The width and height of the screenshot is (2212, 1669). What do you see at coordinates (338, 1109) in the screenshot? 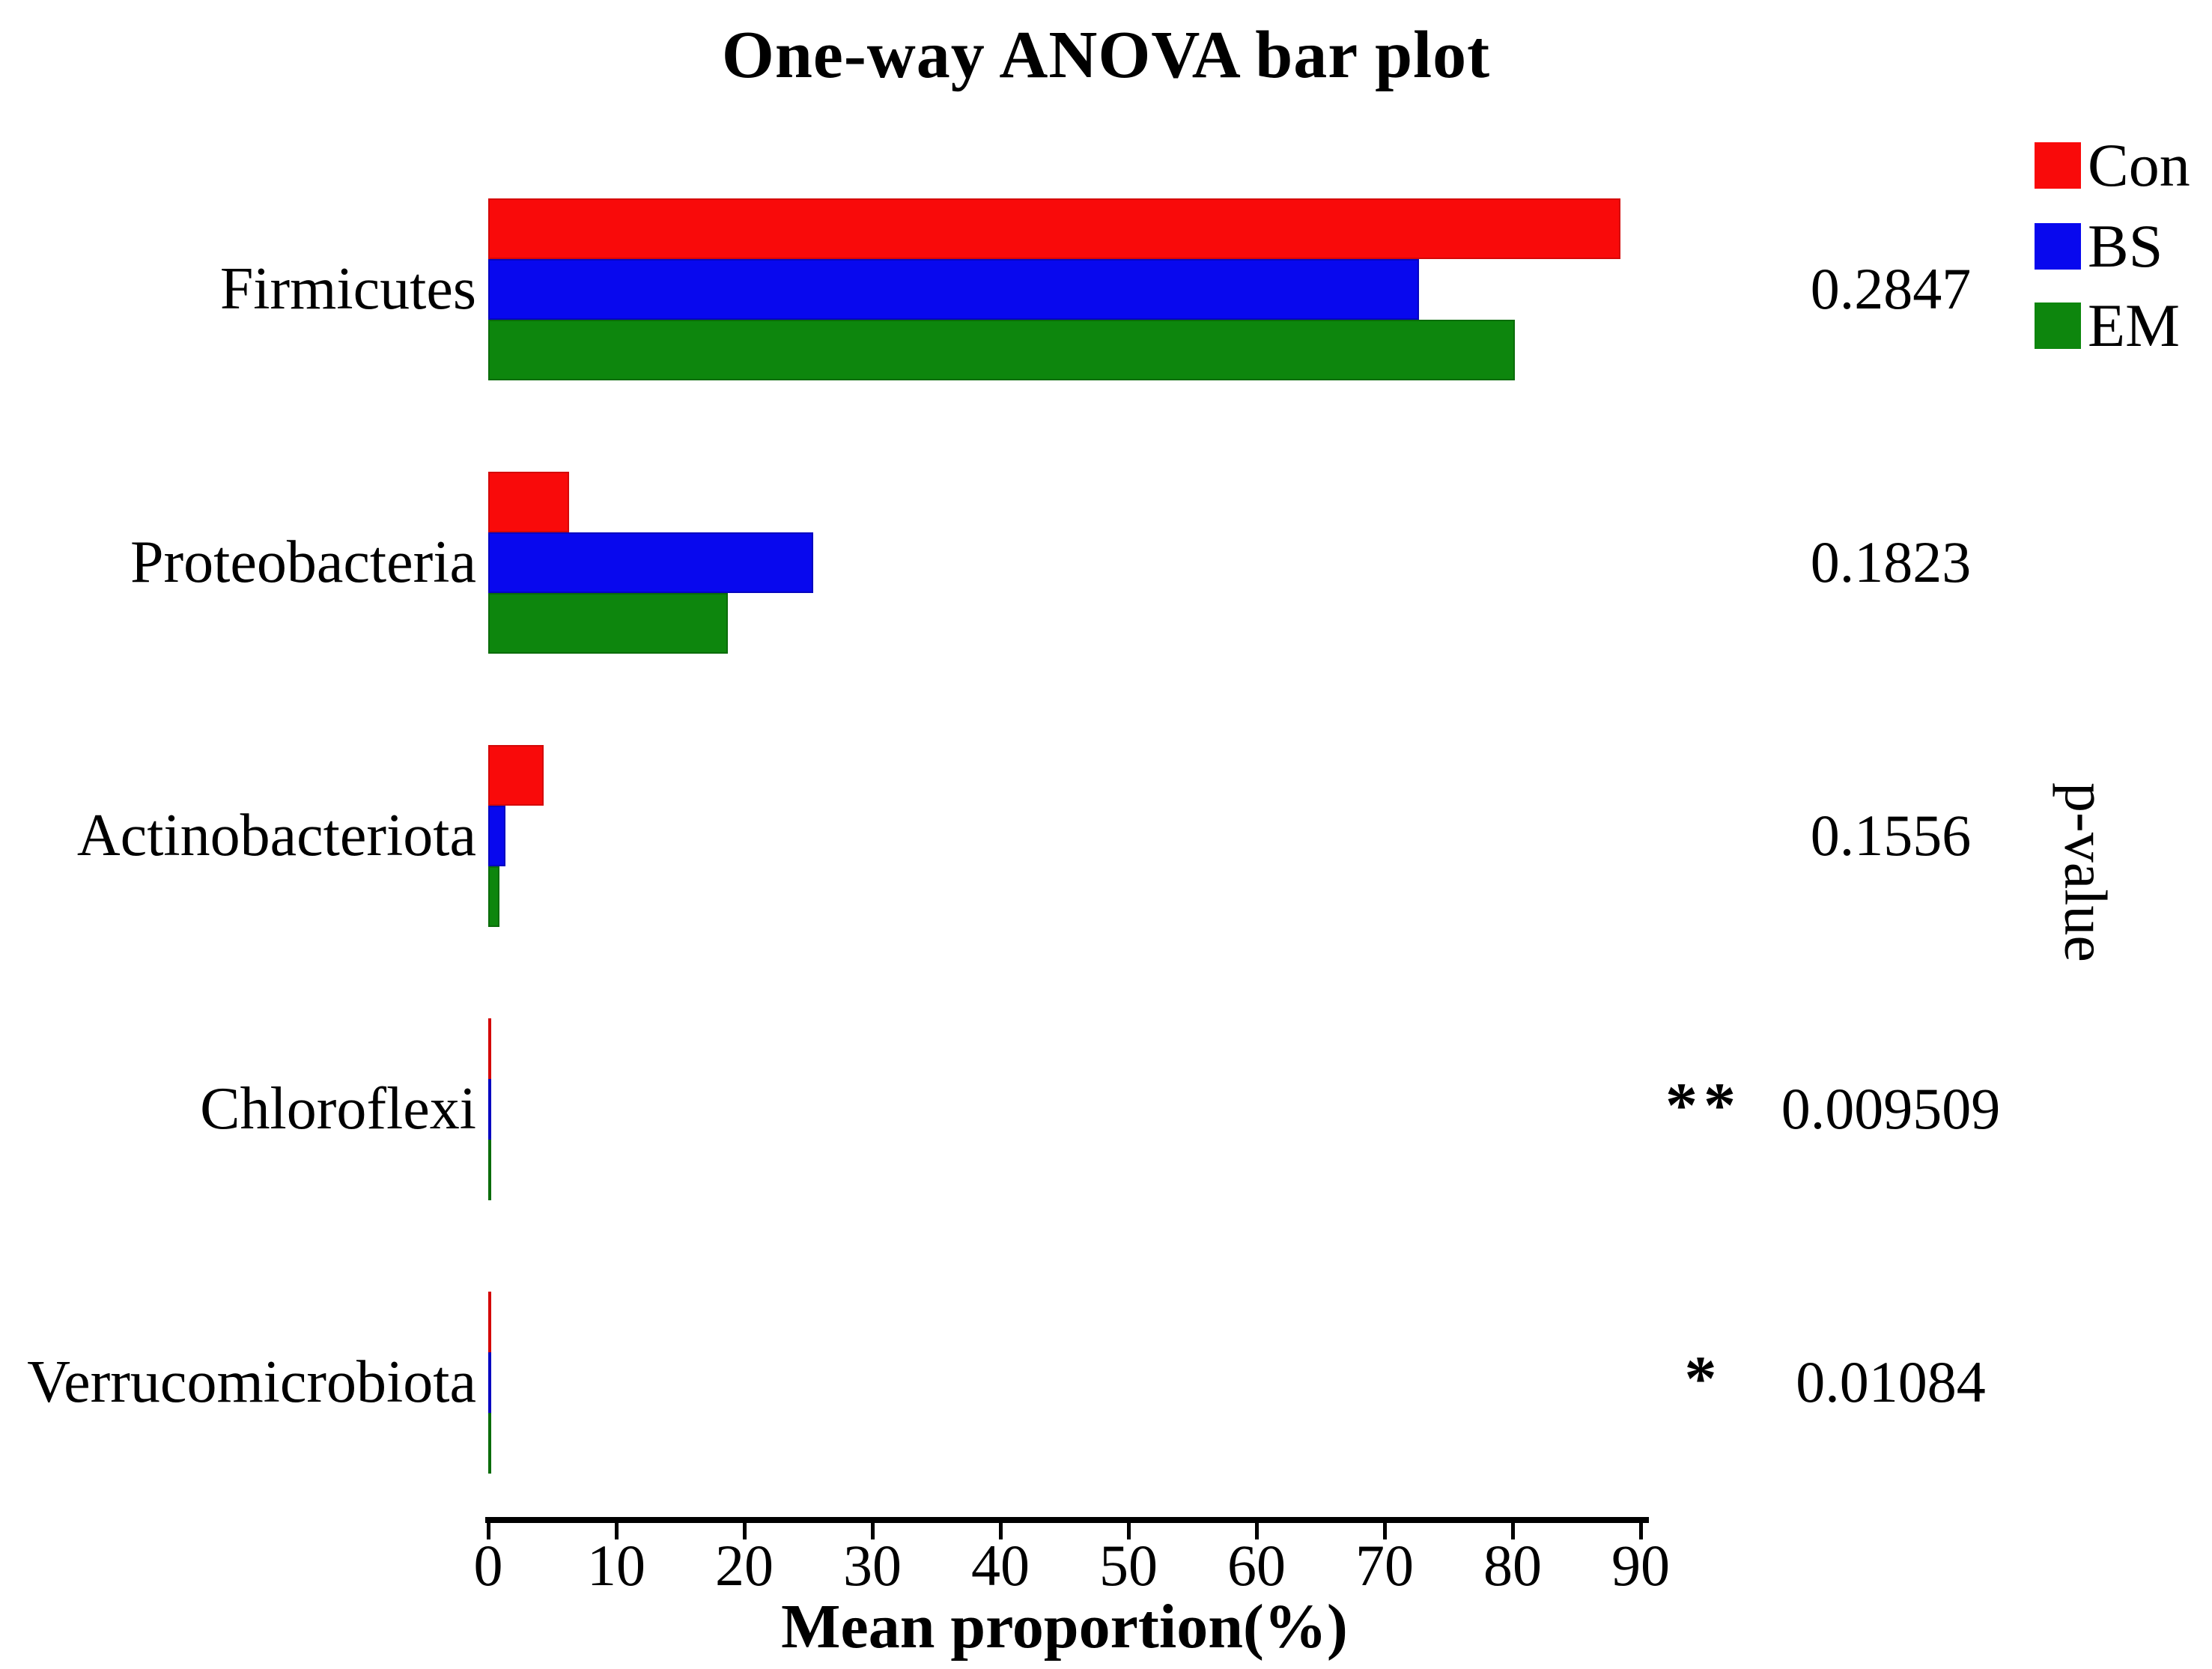
I see `category-label-chloroflexi: Chloroflexi` at bounding box center [338, 1109].